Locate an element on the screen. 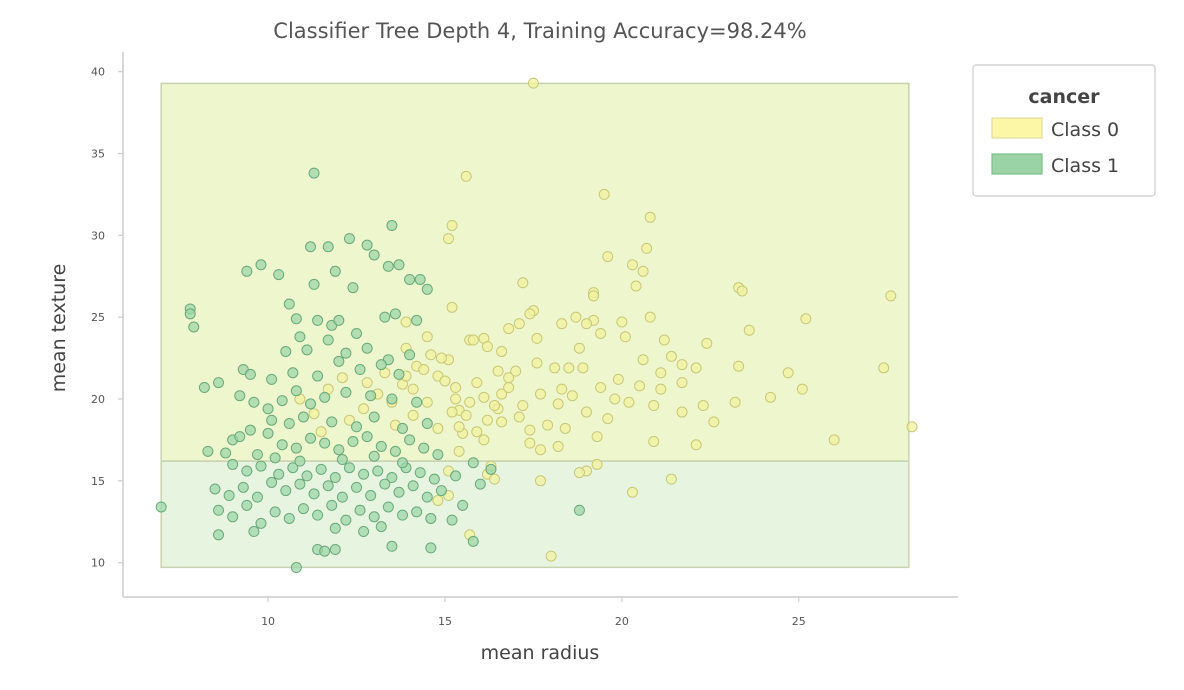 This screenshot has width=1184, height=690. y-tick-label: 40 is located at coordinates (98, 72).